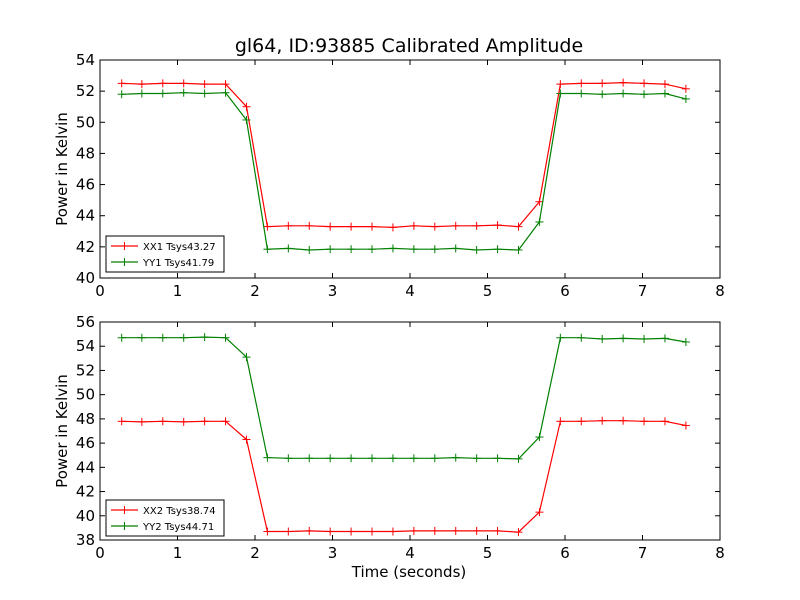 Image resolution: width=800 pixels, height=600 pixels. Describe the element at coordinates (255, 291) in the screenshot. I see `x-tick-label: 2` at that location.